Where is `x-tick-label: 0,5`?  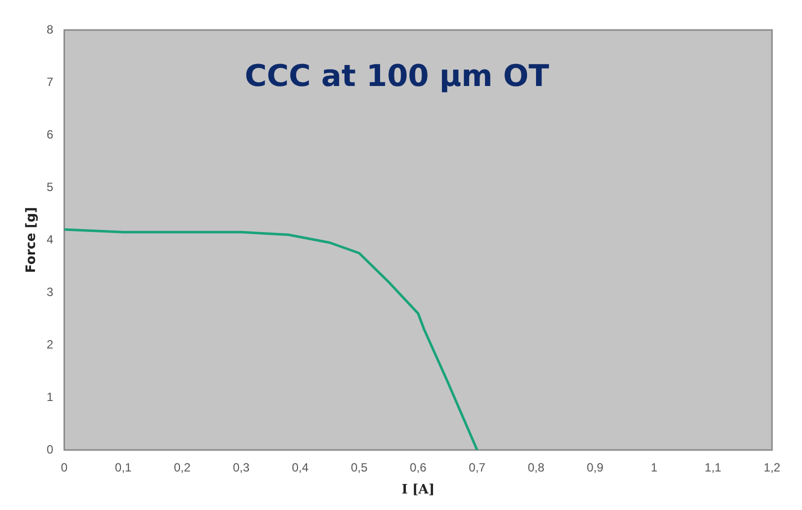 x-tick-label: 0,5 is located at coordinates (359, 467).